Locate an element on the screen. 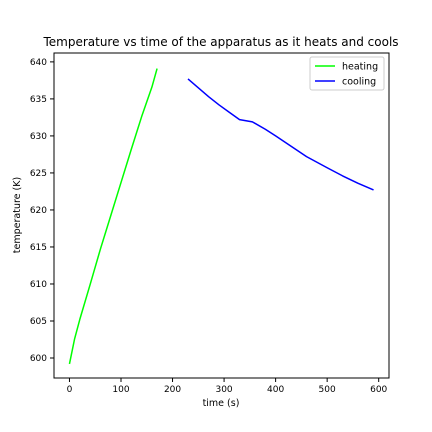 The image size is (432, 432). x-tick-label: 200 is located at coordinates (172, 390).